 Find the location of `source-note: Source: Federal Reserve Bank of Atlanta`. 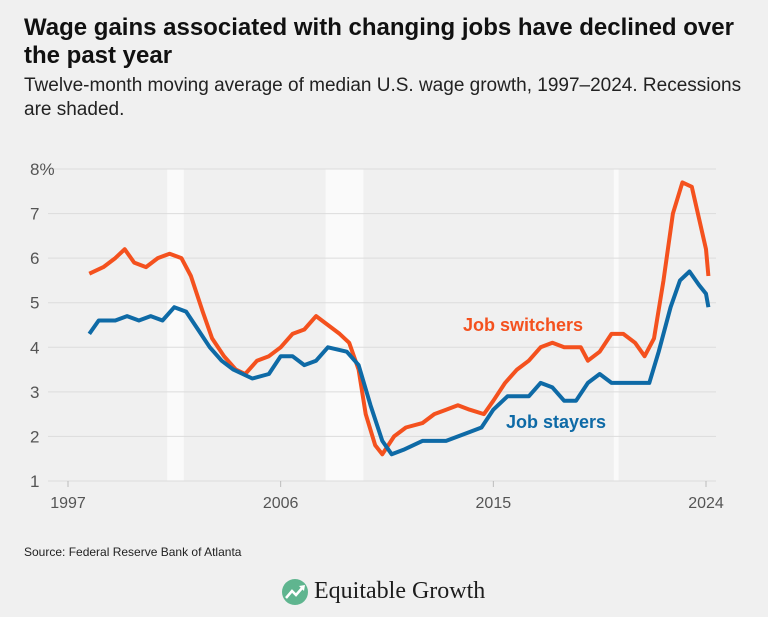

source-note: Source: Federal Reserve Bank of Atlanta is located at coordinates (133, 552).